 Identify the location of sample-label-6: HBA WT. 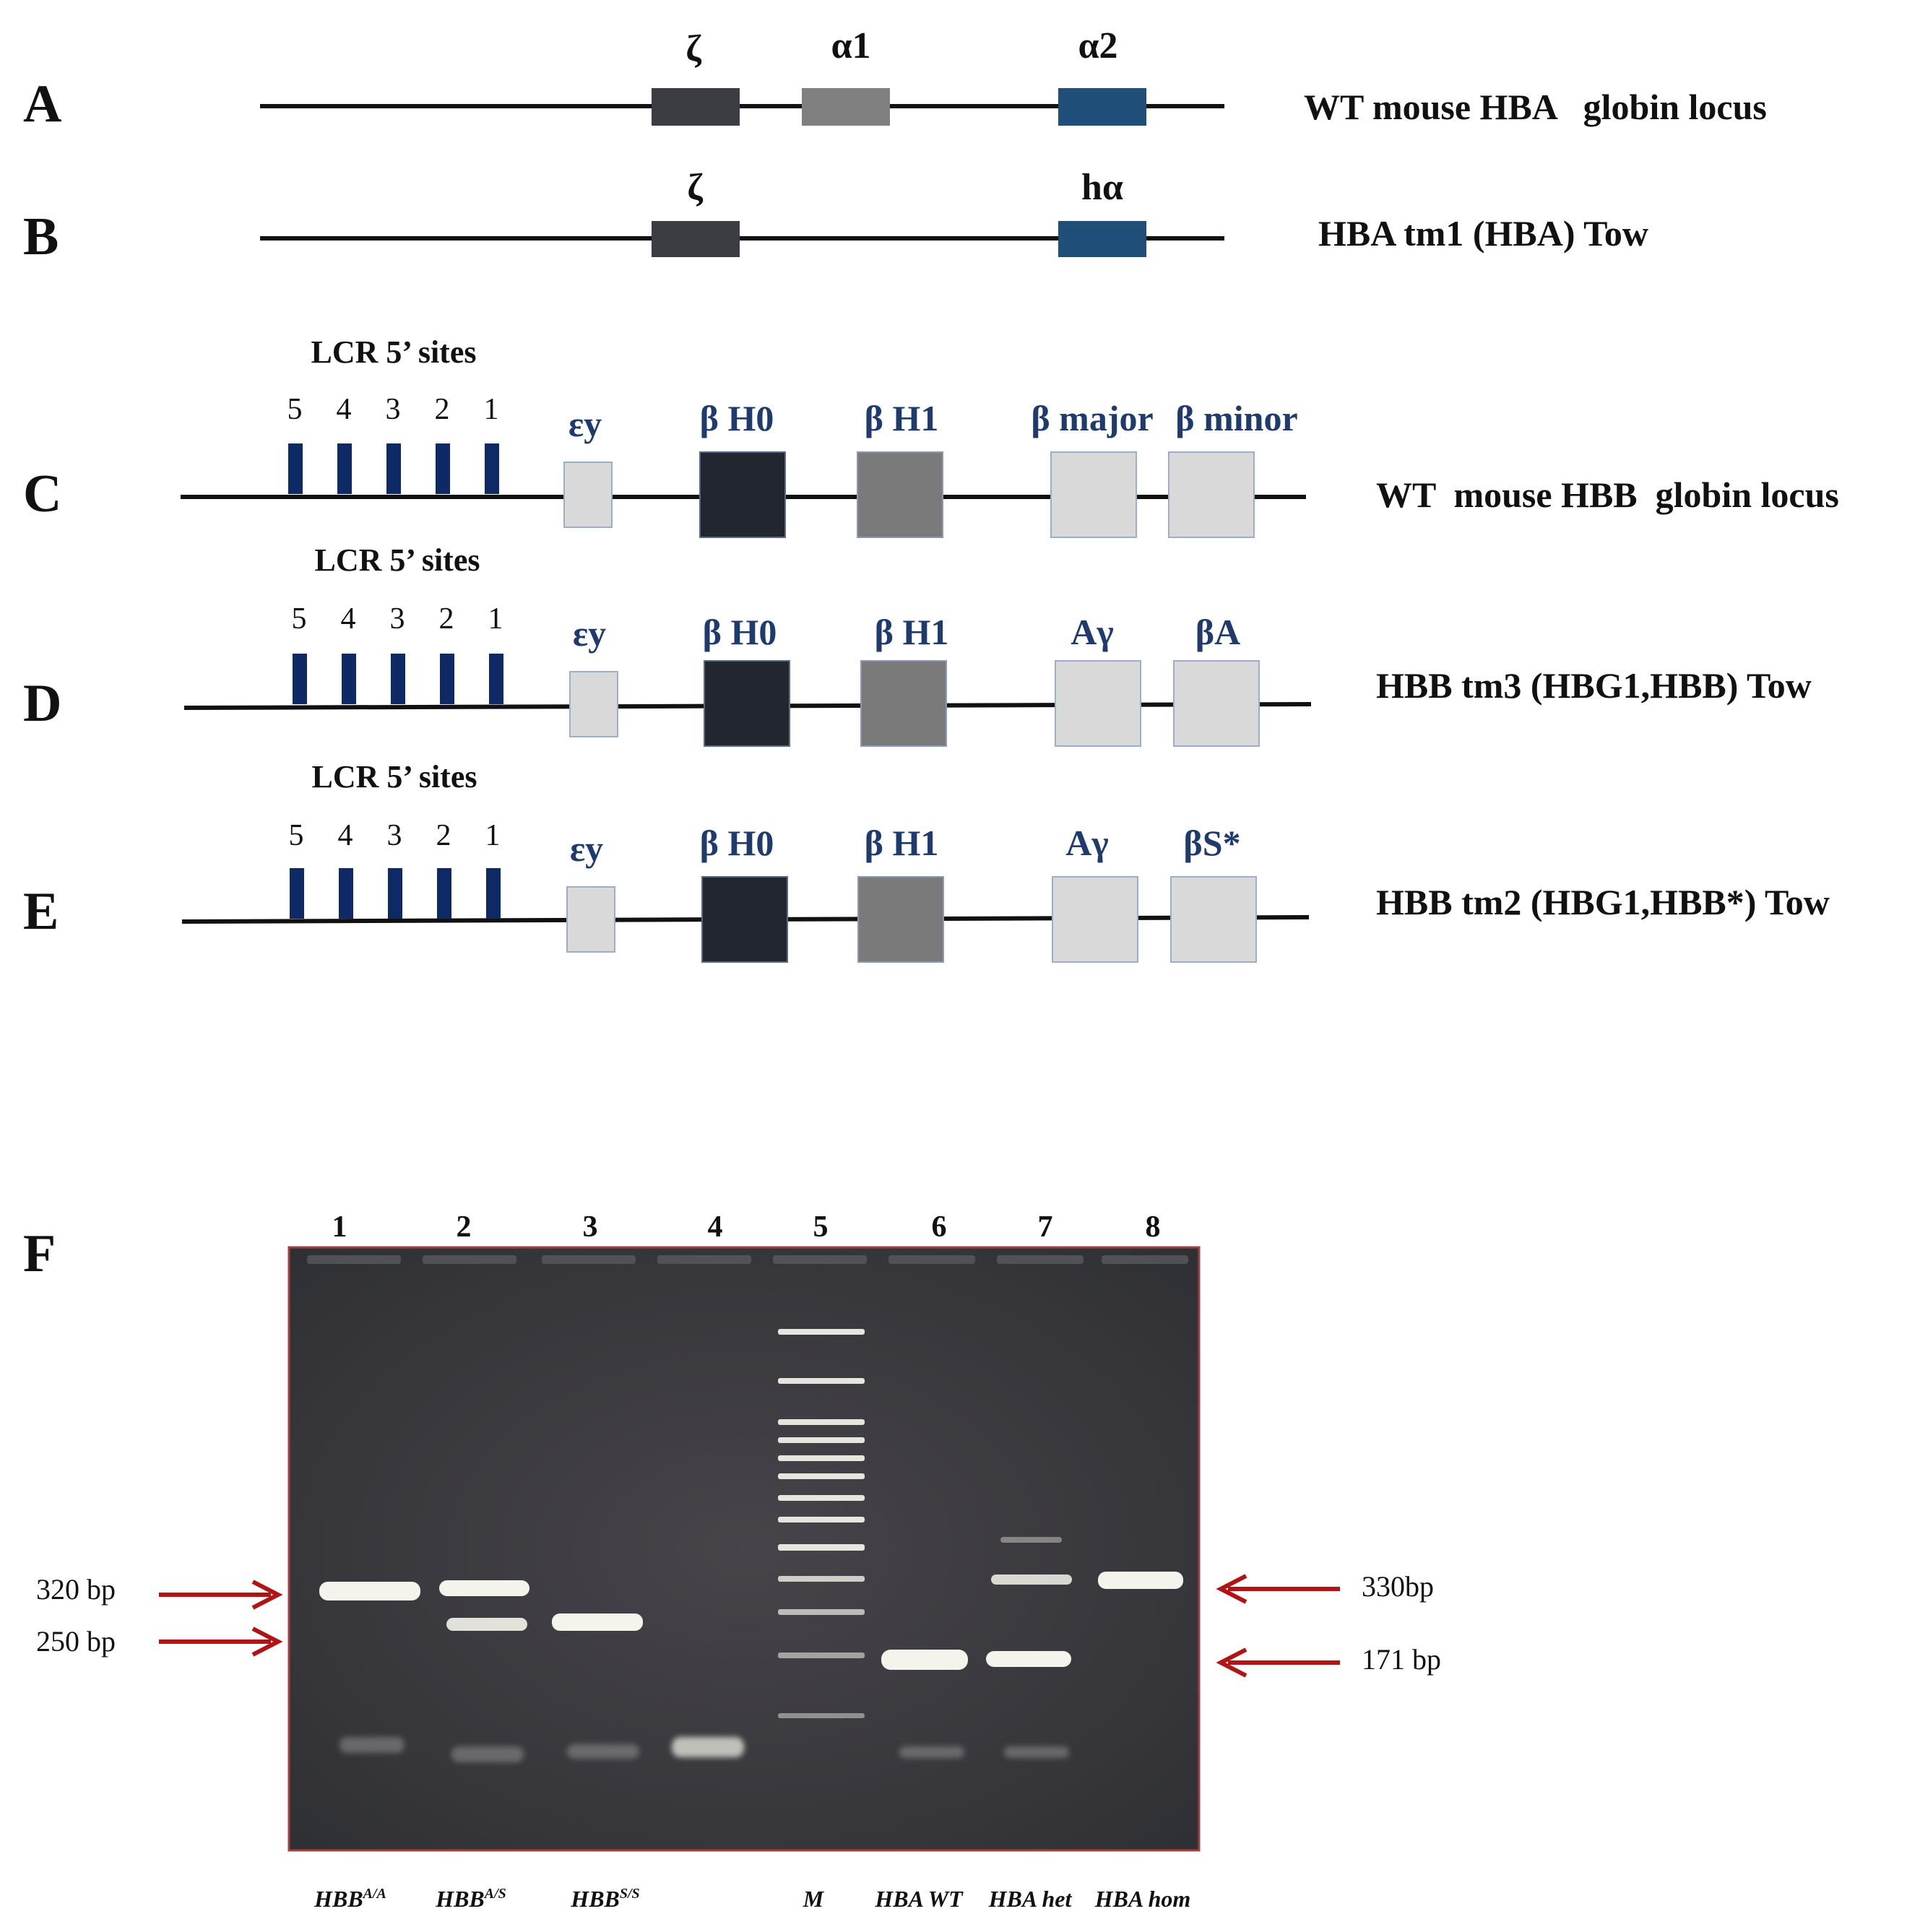
(919, 1899).